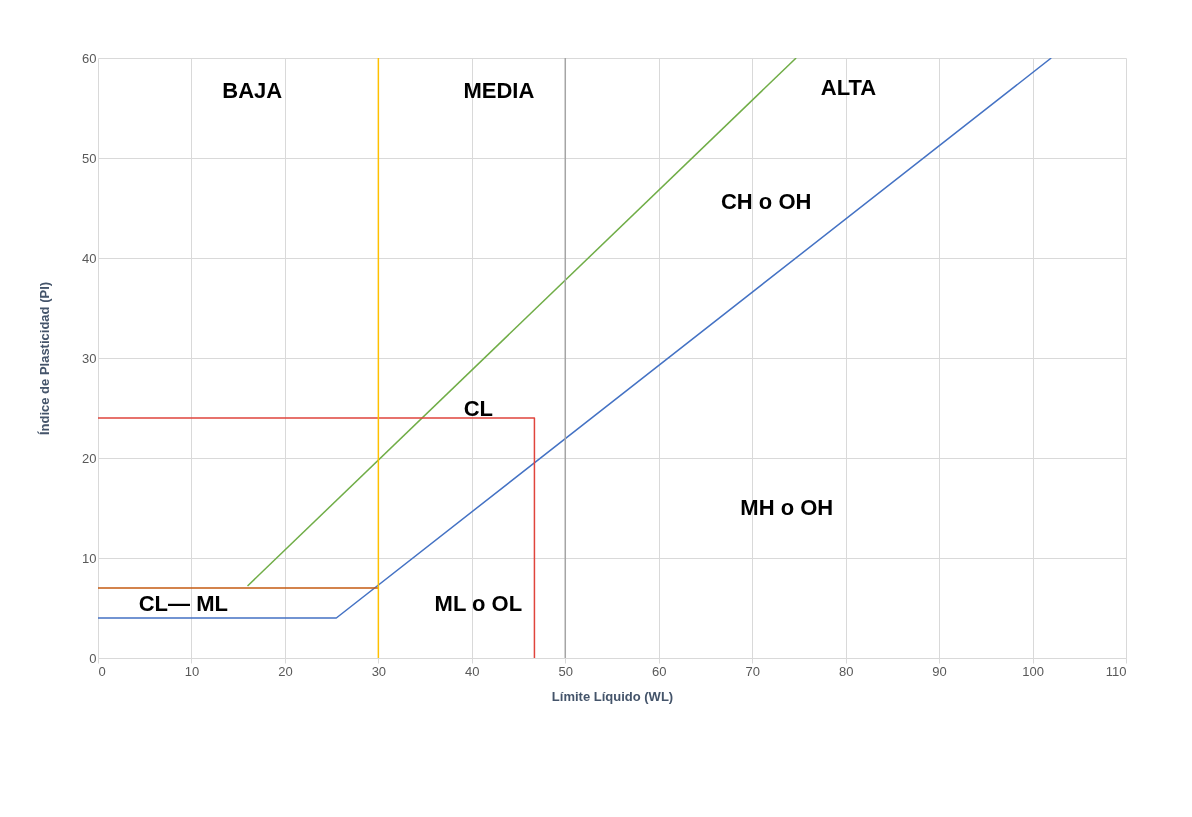  What do you see at coordinates (766, 201) in the screenshot?
I see `annotation: CH o OH` at bounding box center [766, 201].